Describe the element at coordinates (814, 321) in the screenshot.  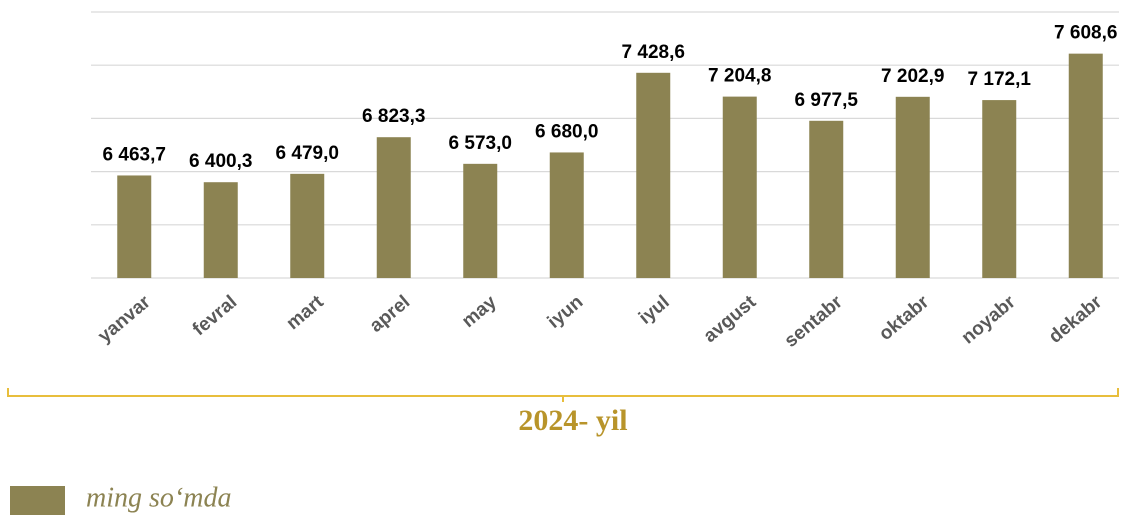
I see `x-tick-label: sentabr` at that location.